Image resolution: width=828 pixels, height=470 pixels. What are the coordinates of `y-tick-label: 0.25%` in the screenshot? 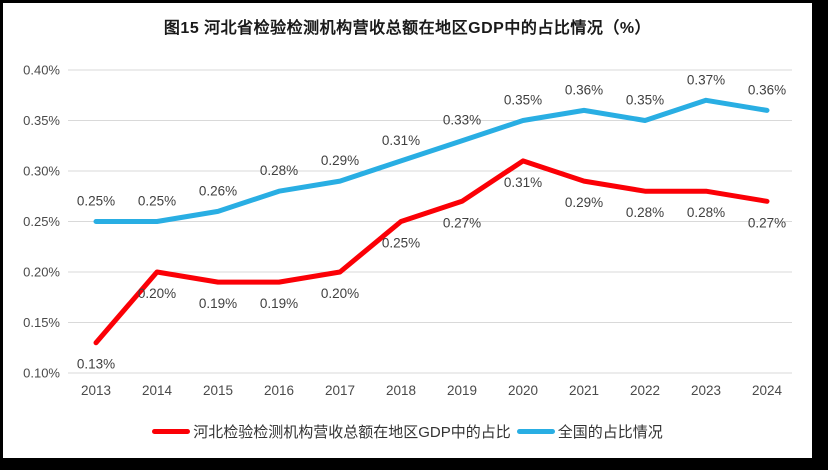 It's located at (41, 221).